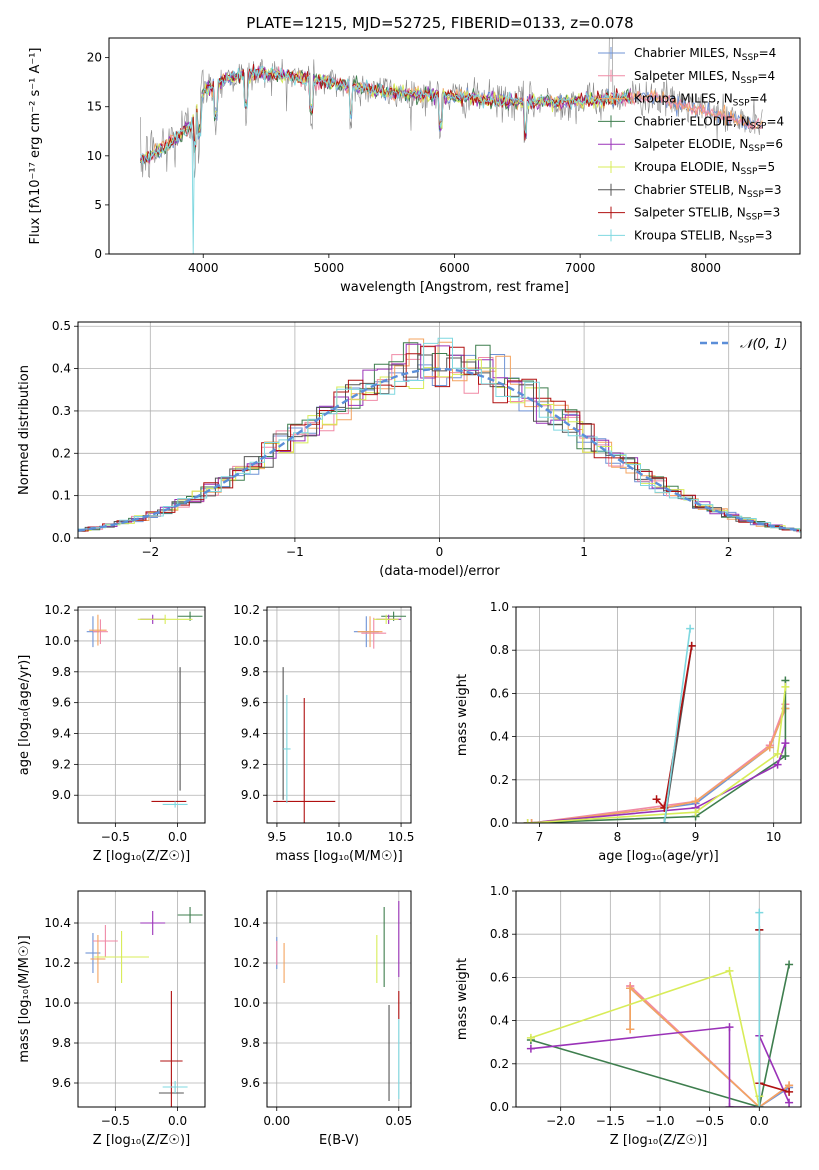 This screenshot has height=1170, width=819. Describe the element at coordinates (771, 167) in the screenshot. I see `legend-nssp-value: 5` at that location.